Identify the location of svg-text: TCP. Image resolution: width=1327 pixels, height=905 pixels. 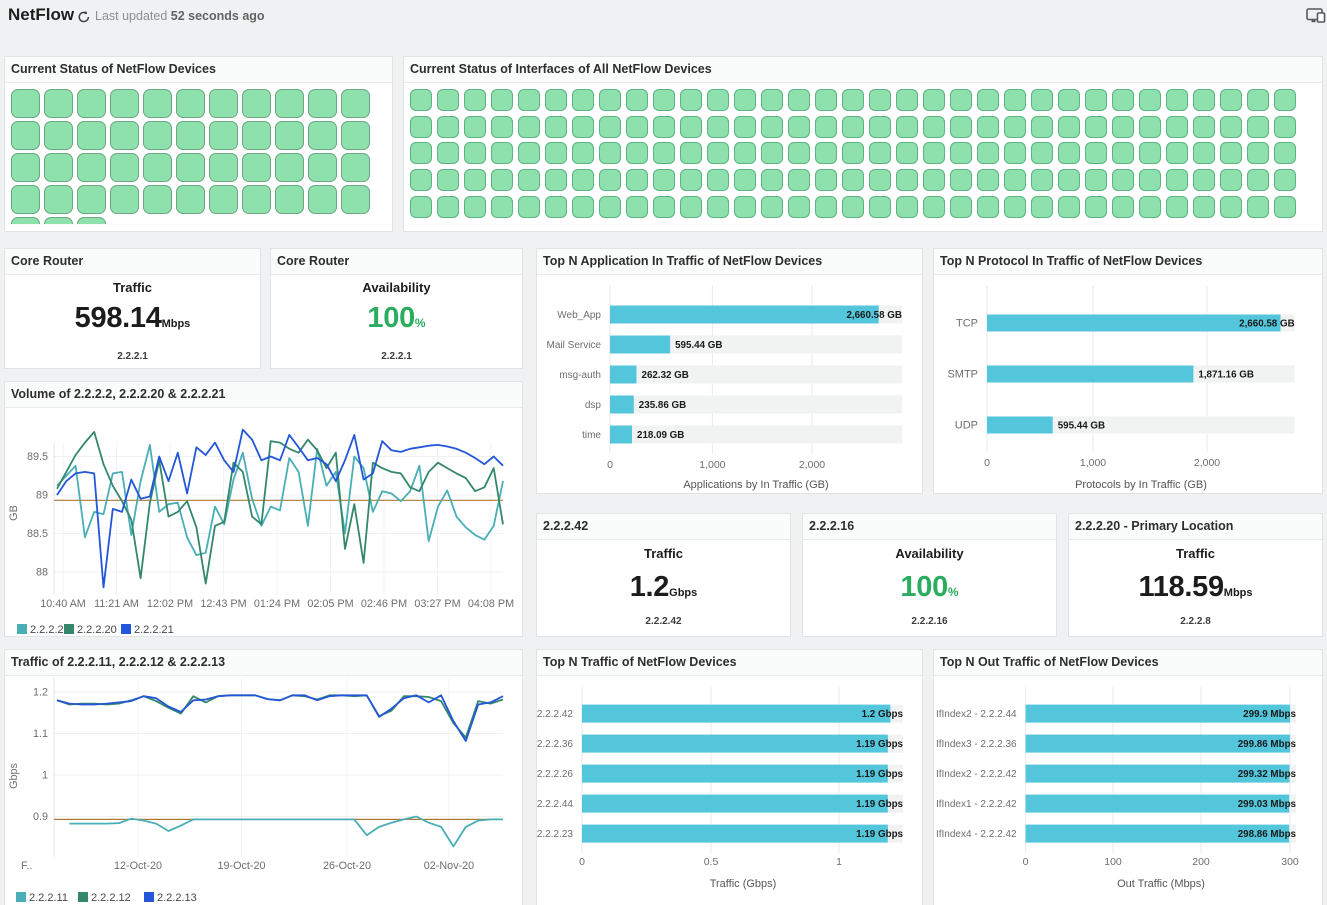
(967, 324).